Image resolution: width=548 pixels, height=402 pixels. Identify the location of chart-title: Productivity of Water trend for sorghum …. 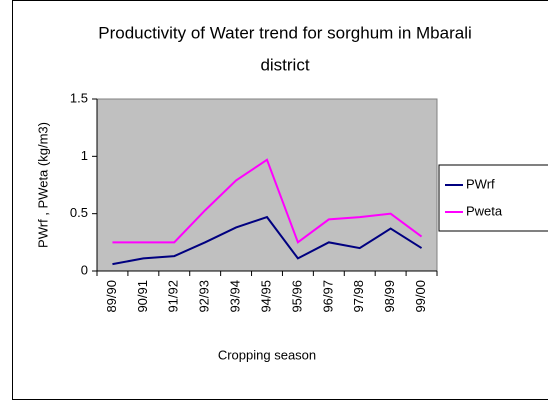
(285, 32).